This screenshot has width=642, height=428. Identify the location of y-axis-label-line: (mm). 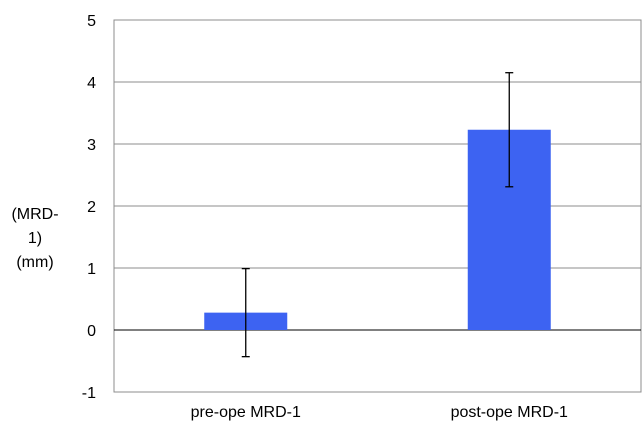
(35, 262).